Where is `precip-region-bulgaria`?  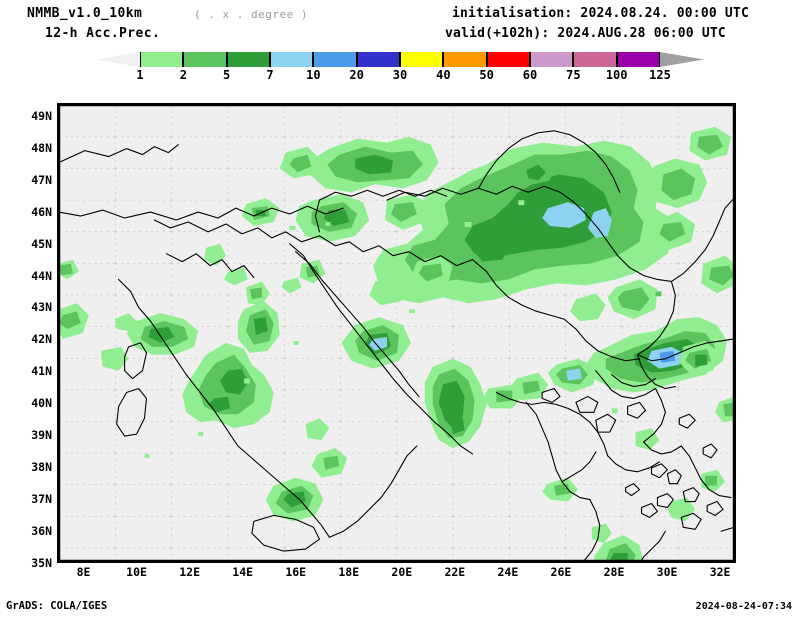 precip-region-bulgaria is located at coordinates (613, 300).